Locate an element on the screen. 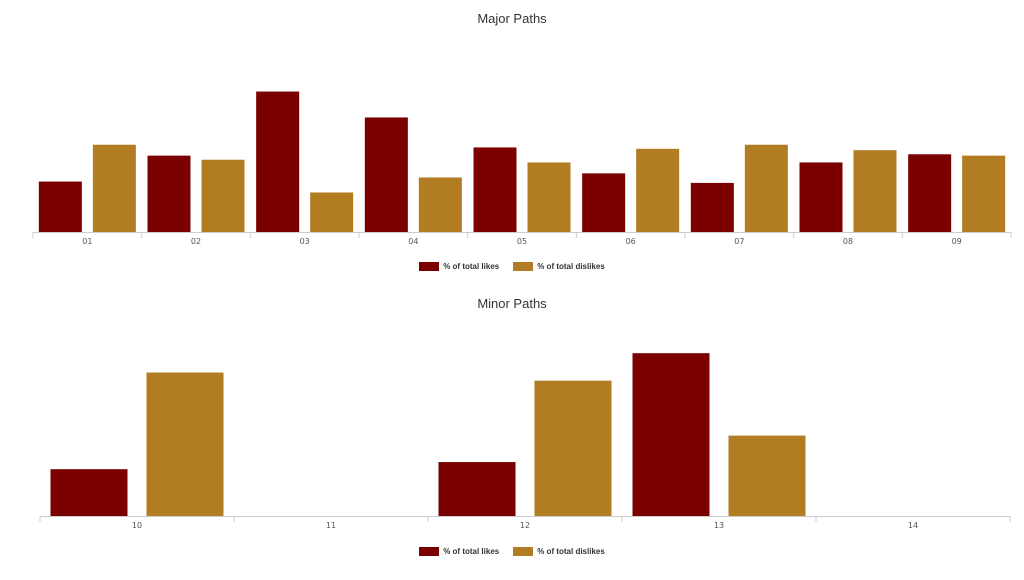 Image resolution: width=1024 pixels, height=580 pixels. x-tick-label-06: 06 is located at coordinates (631, 241).